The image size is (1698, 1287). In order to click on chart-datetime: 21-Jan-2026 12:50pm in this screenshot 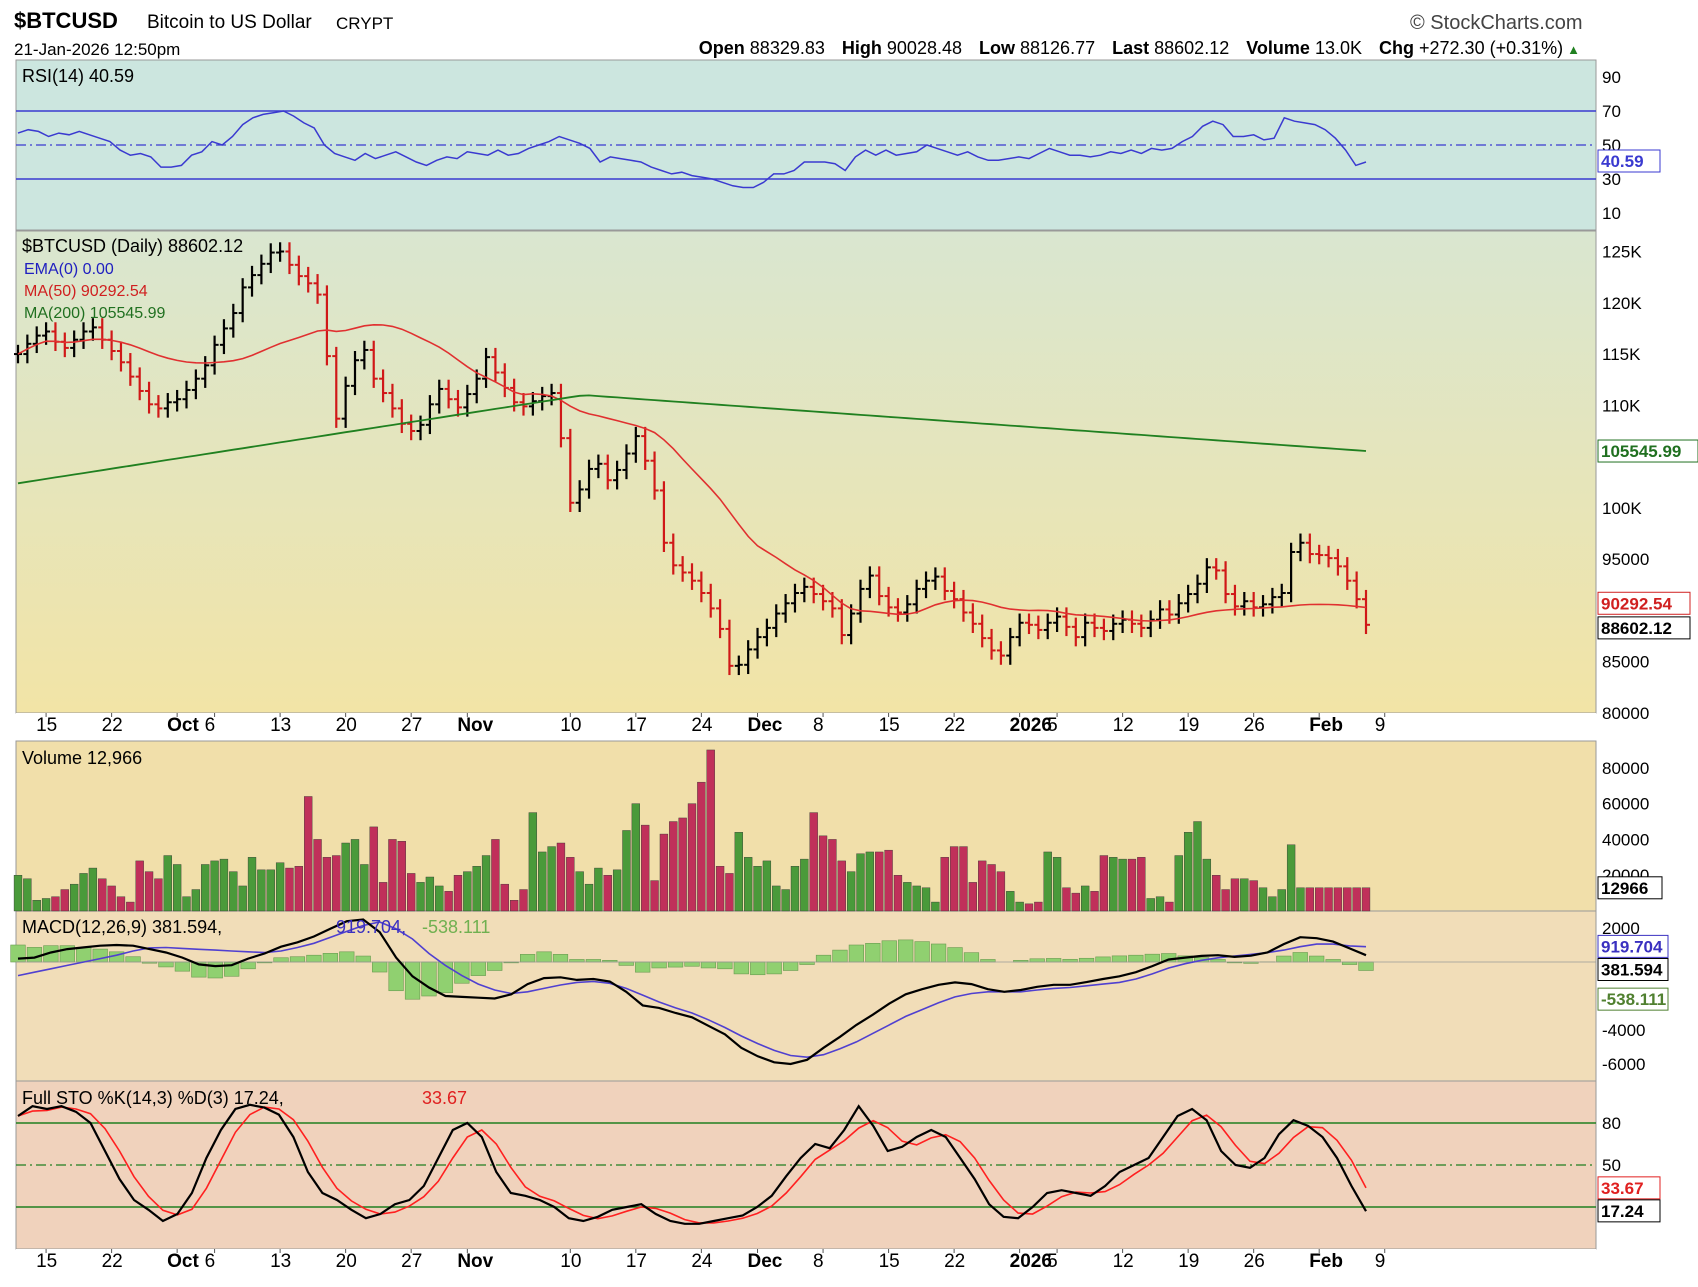, I will do `click(97, 49)`.